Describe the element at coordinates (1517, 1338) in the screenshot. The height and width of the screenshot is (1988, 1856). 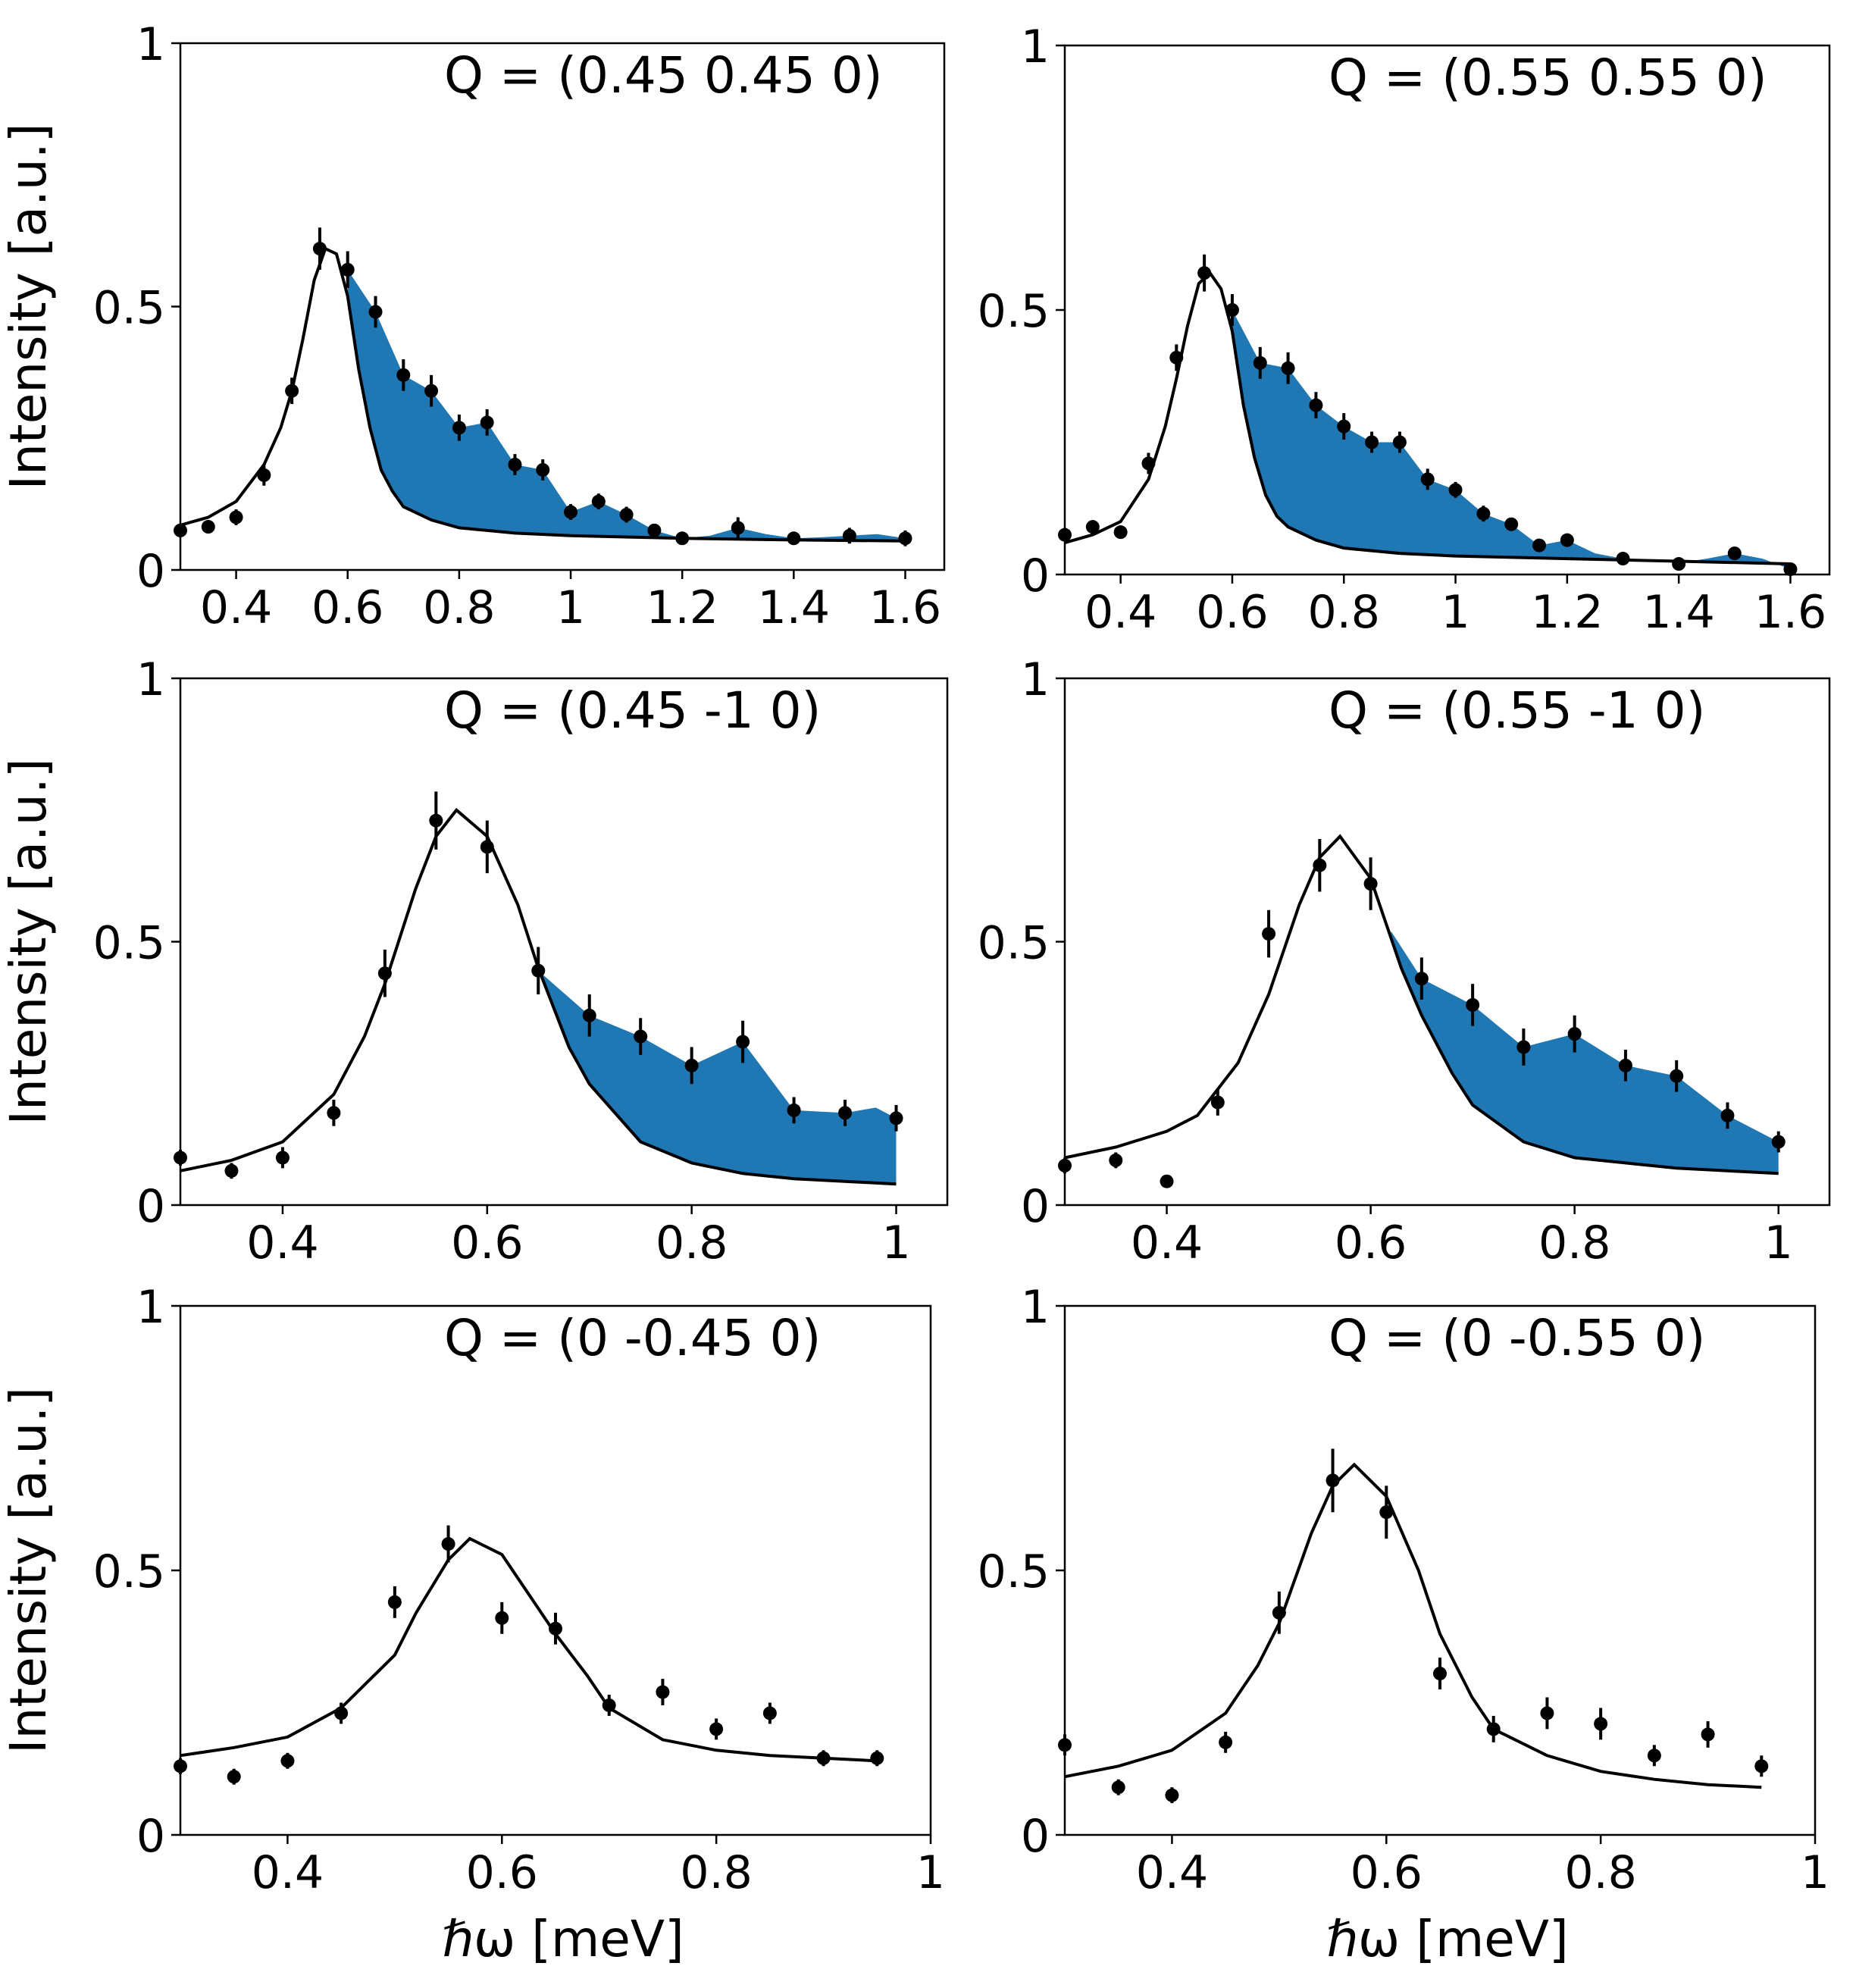
I see `panel-title: Q = (0 -0.55 0)` at that location.